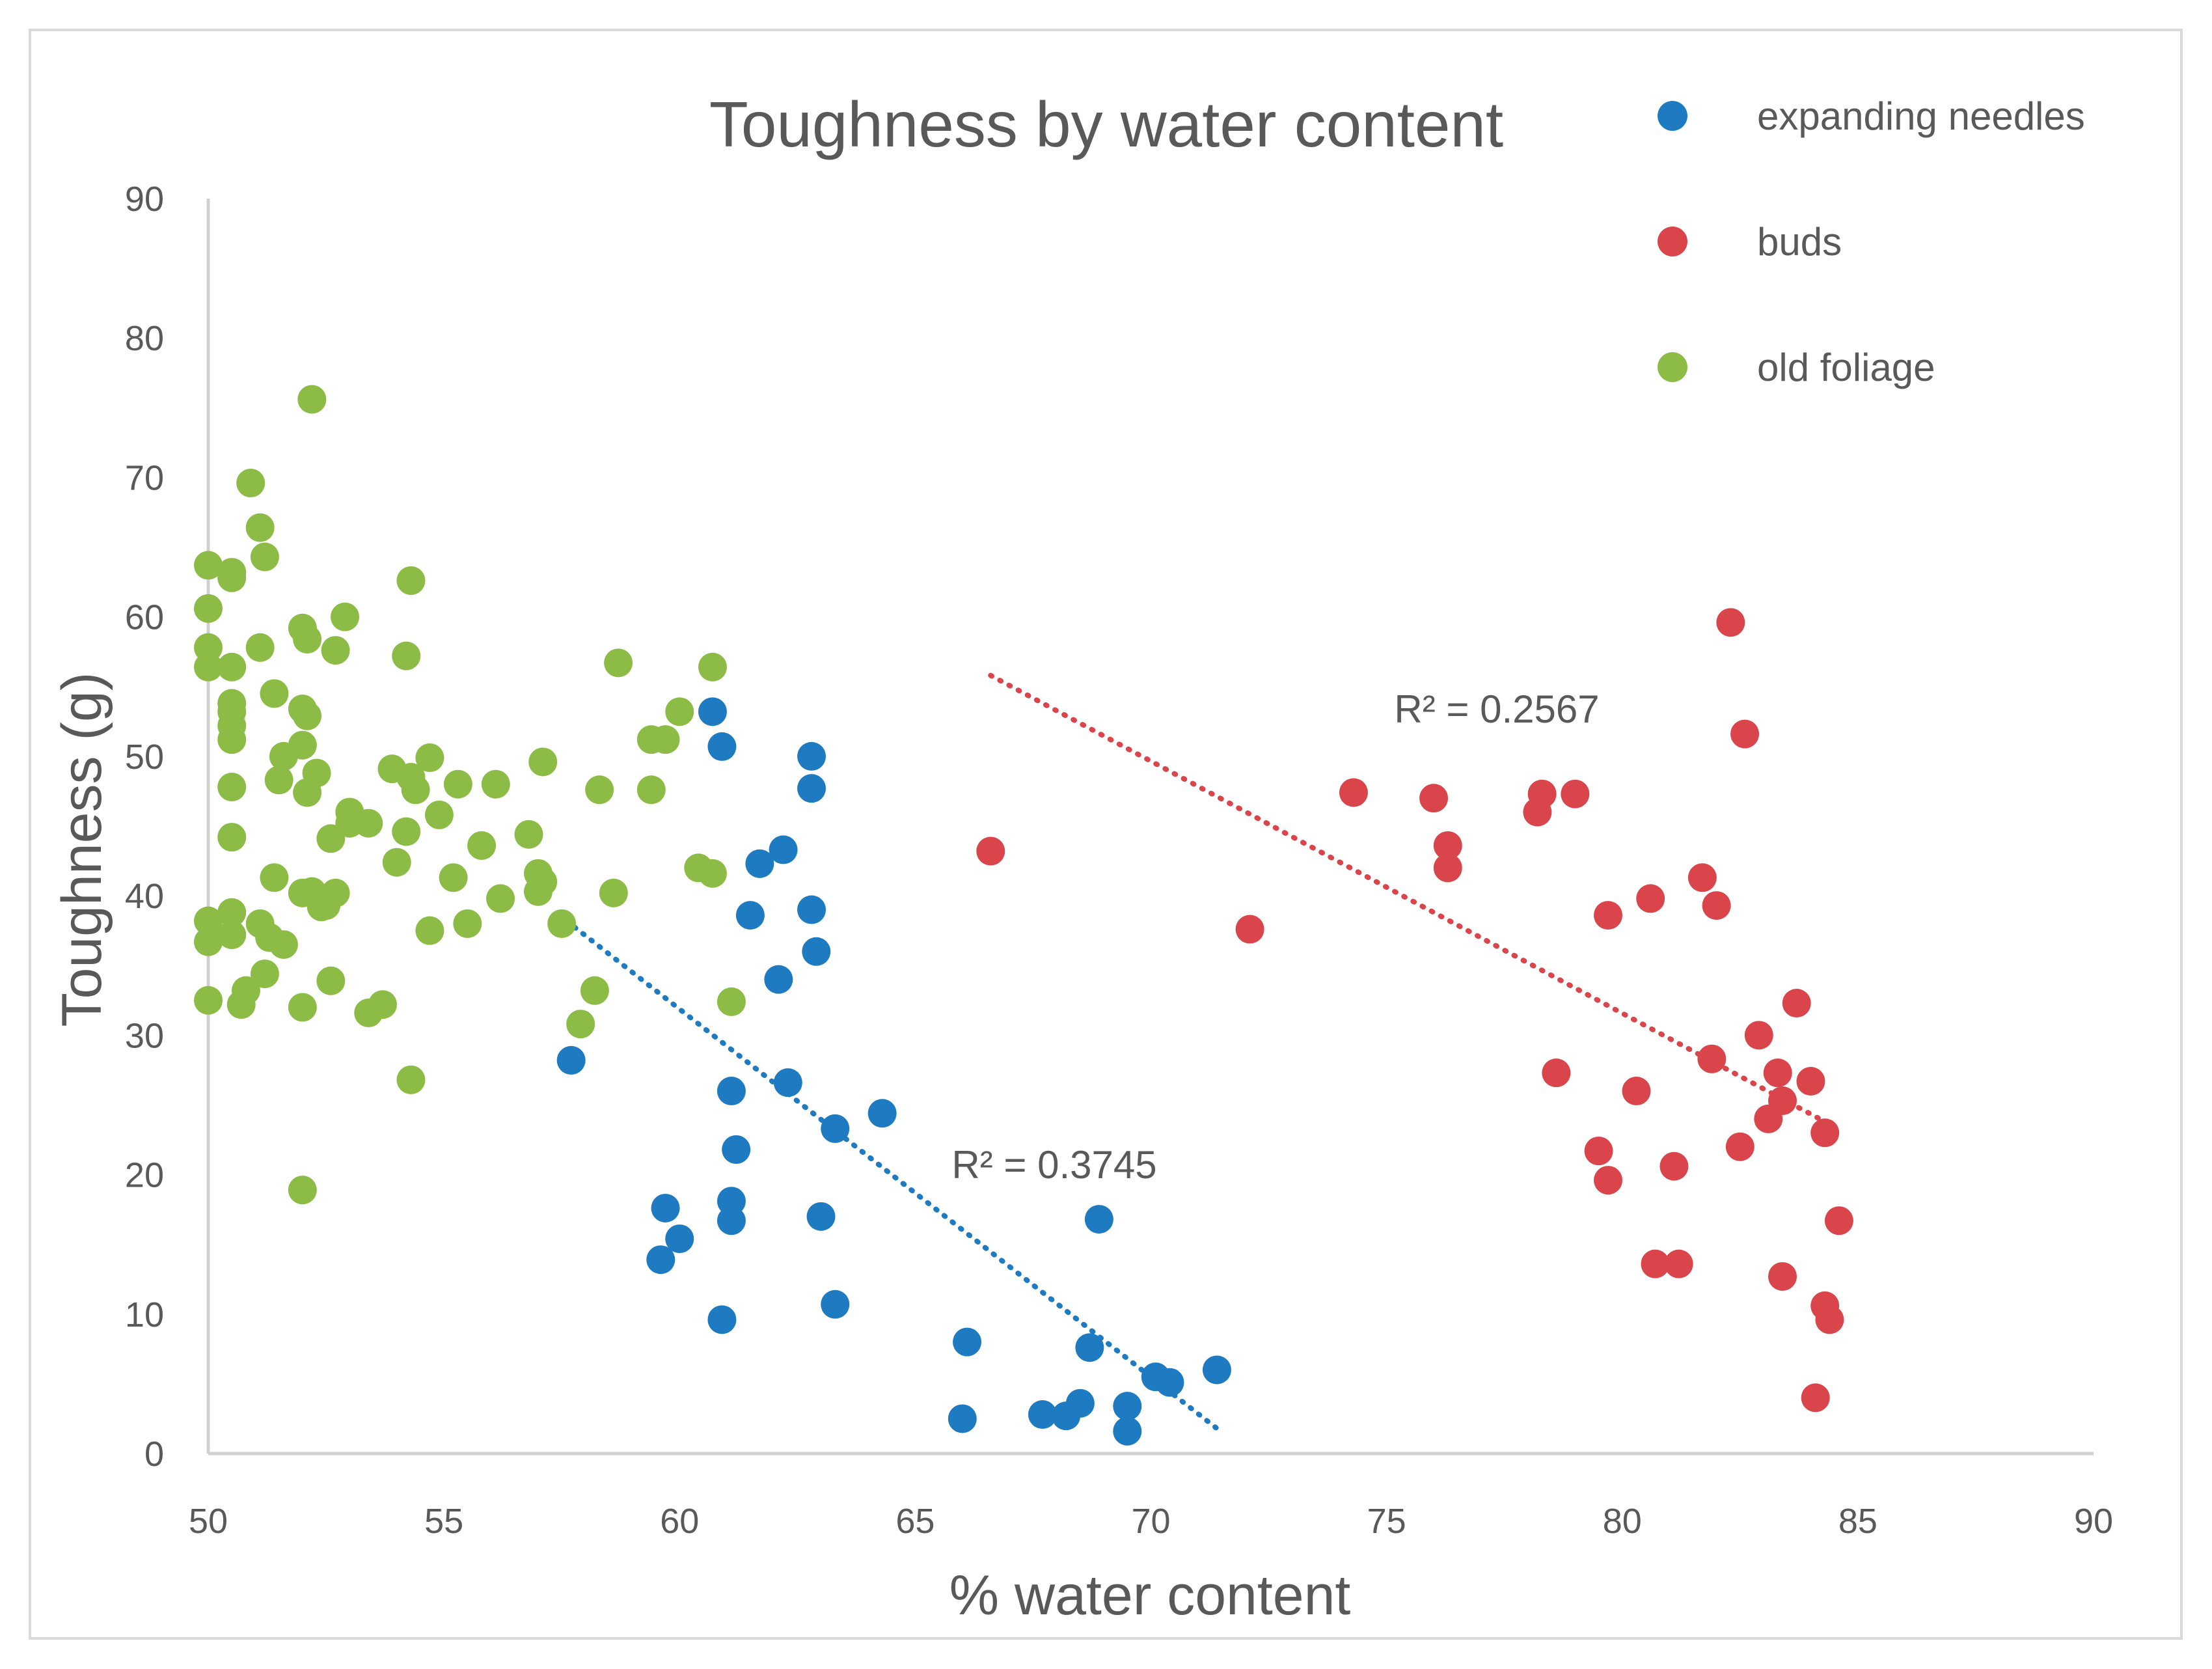 This screenshot has height=1669, width=2212. What do you see at coordinates (892, 1174) in the screenshot?
I see `trendline-expanding-needles` at bounding box center [892, 1174].